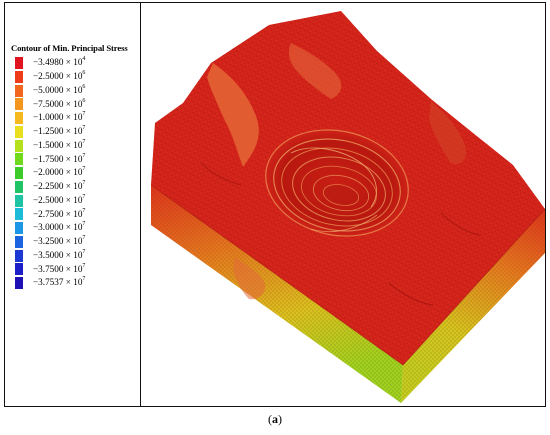 This screenshot has width=550, height=435. I want to click on legend-item: −3.0000 × 107, so click(50, 227).